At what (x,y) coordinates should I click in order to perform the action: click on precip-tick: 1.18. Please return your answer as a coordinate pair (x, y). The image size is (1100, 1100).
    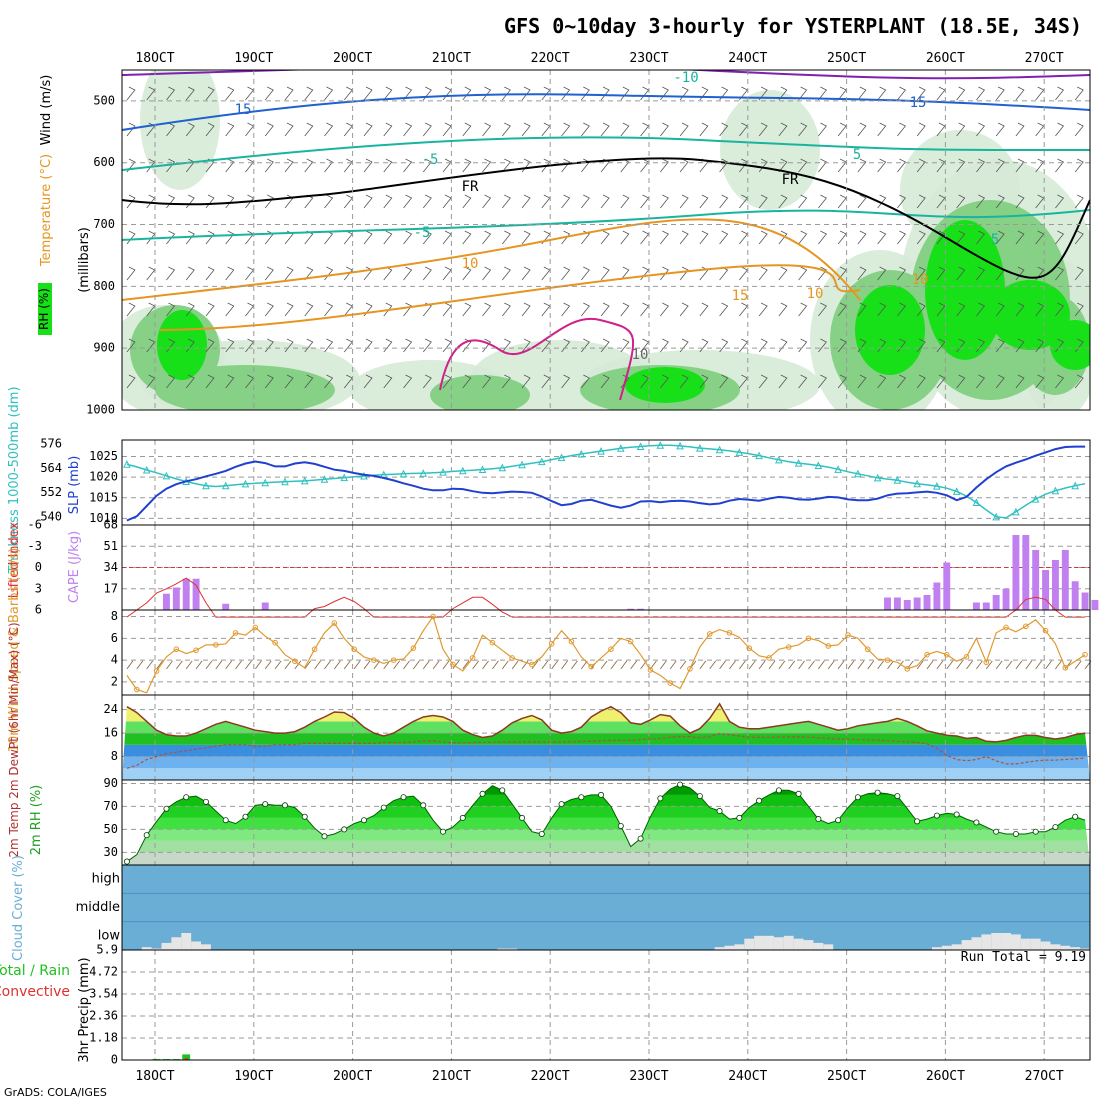
    Looking at the image, I should click on (103, 1038).